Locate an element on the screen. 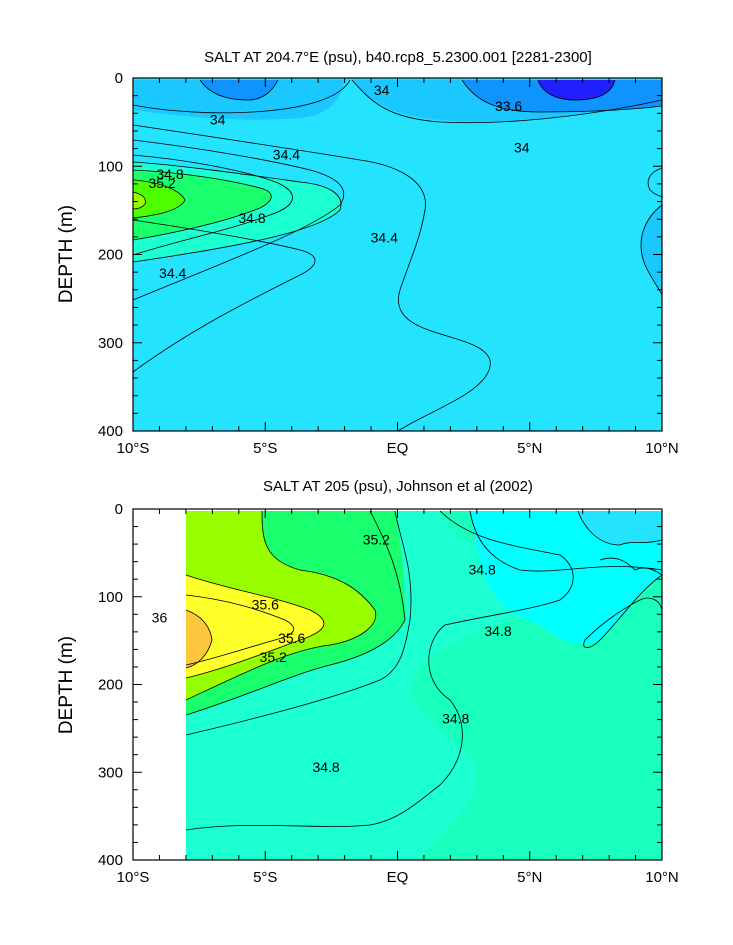 The height and width of the screenshot is (945, 733). top-region-fresh-deep-east is located at coordinates (651, 250).